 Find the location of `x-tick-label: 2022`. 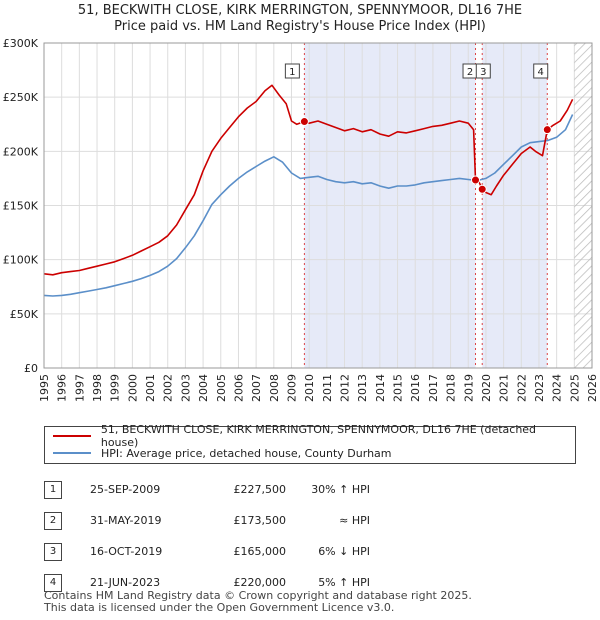

x-tick-label: 2022 is located at coordinates (521, 388).